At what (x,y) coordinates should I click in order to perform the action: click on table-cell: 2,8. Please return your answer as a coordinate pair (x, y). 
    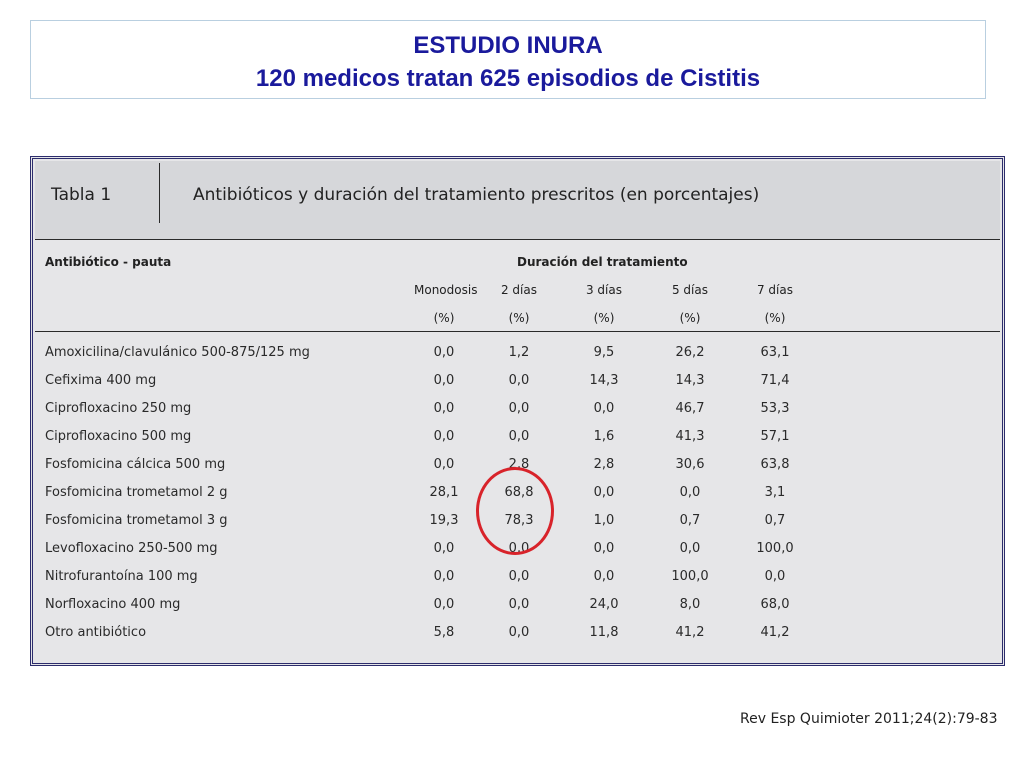
    Looking at the image, I should click on (604, 464).